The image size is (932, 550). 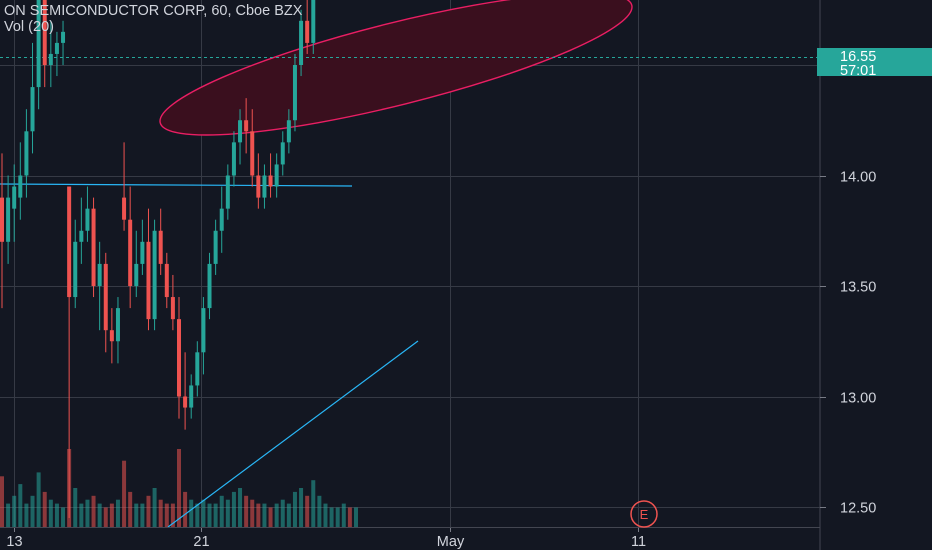 What do you see at coordinates (858, 178) in the screenshot?
I see `price-tick-label: 14.00` at bounding box center [858, 178].